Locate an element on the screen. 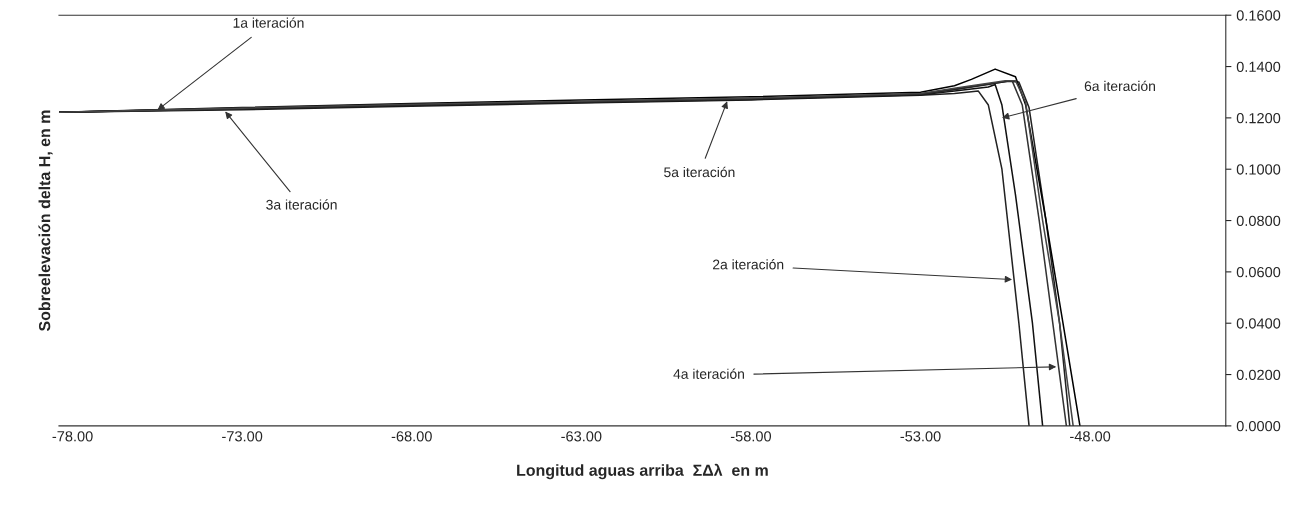 This screenshot has height=507, width=1311. y-tick-label: 0.0800 is located at coordinates (1258, 220).